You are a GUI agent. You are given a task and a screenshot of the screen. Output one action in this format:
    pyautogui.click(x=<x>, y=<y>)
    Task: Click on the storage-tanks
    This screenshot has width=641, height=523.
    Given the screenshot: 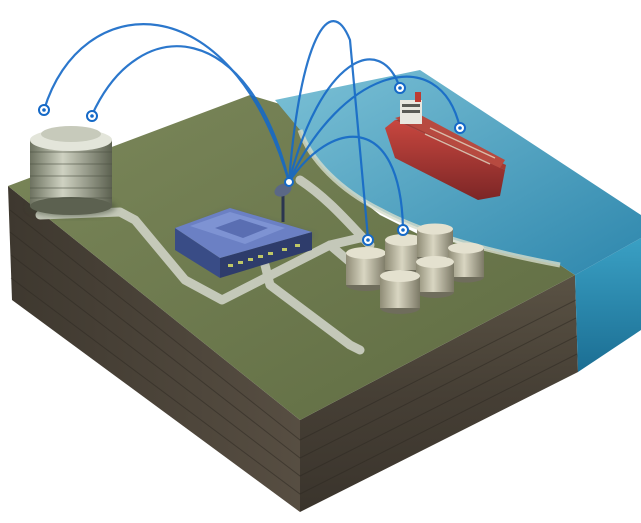 What is the action you would take?
    pyautogui.click(x=415, y=268)
    